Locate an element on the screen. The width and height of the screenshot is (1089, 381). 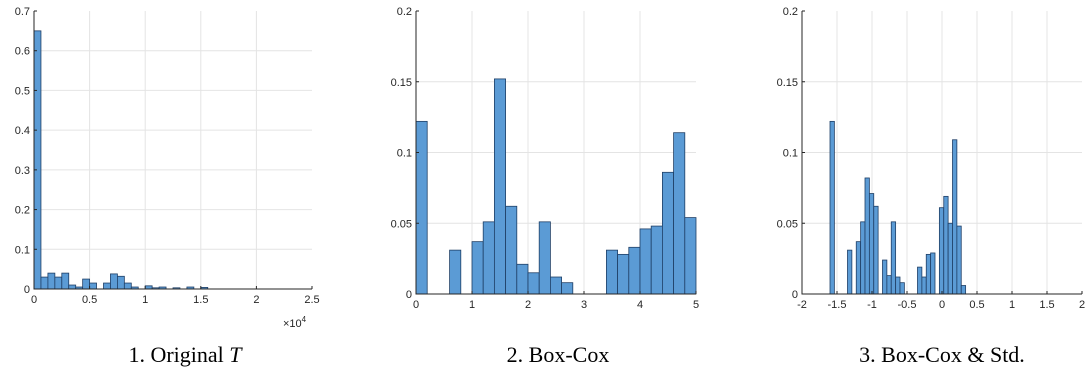
x-tick-label: 4 is located at coordinates (640, 305).